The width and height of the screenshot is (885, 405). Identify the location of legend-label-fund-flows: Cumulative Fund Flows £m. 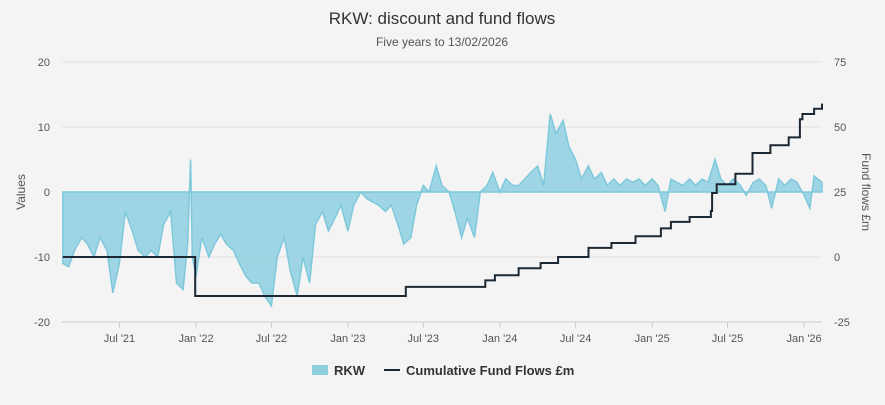
(490, 370).